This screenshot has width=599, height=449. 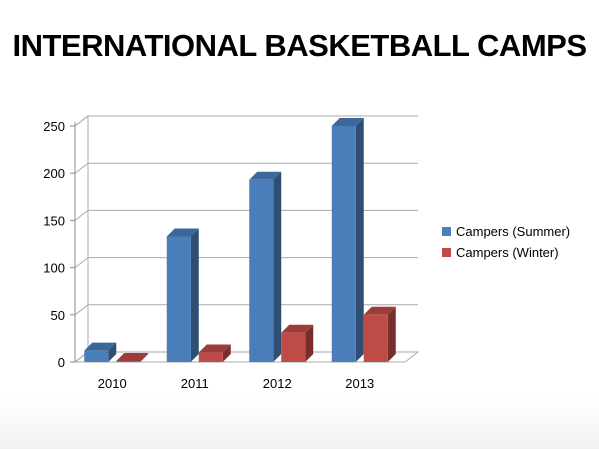 I want to click on bar-winter-2012, so click(x=297, y=343).